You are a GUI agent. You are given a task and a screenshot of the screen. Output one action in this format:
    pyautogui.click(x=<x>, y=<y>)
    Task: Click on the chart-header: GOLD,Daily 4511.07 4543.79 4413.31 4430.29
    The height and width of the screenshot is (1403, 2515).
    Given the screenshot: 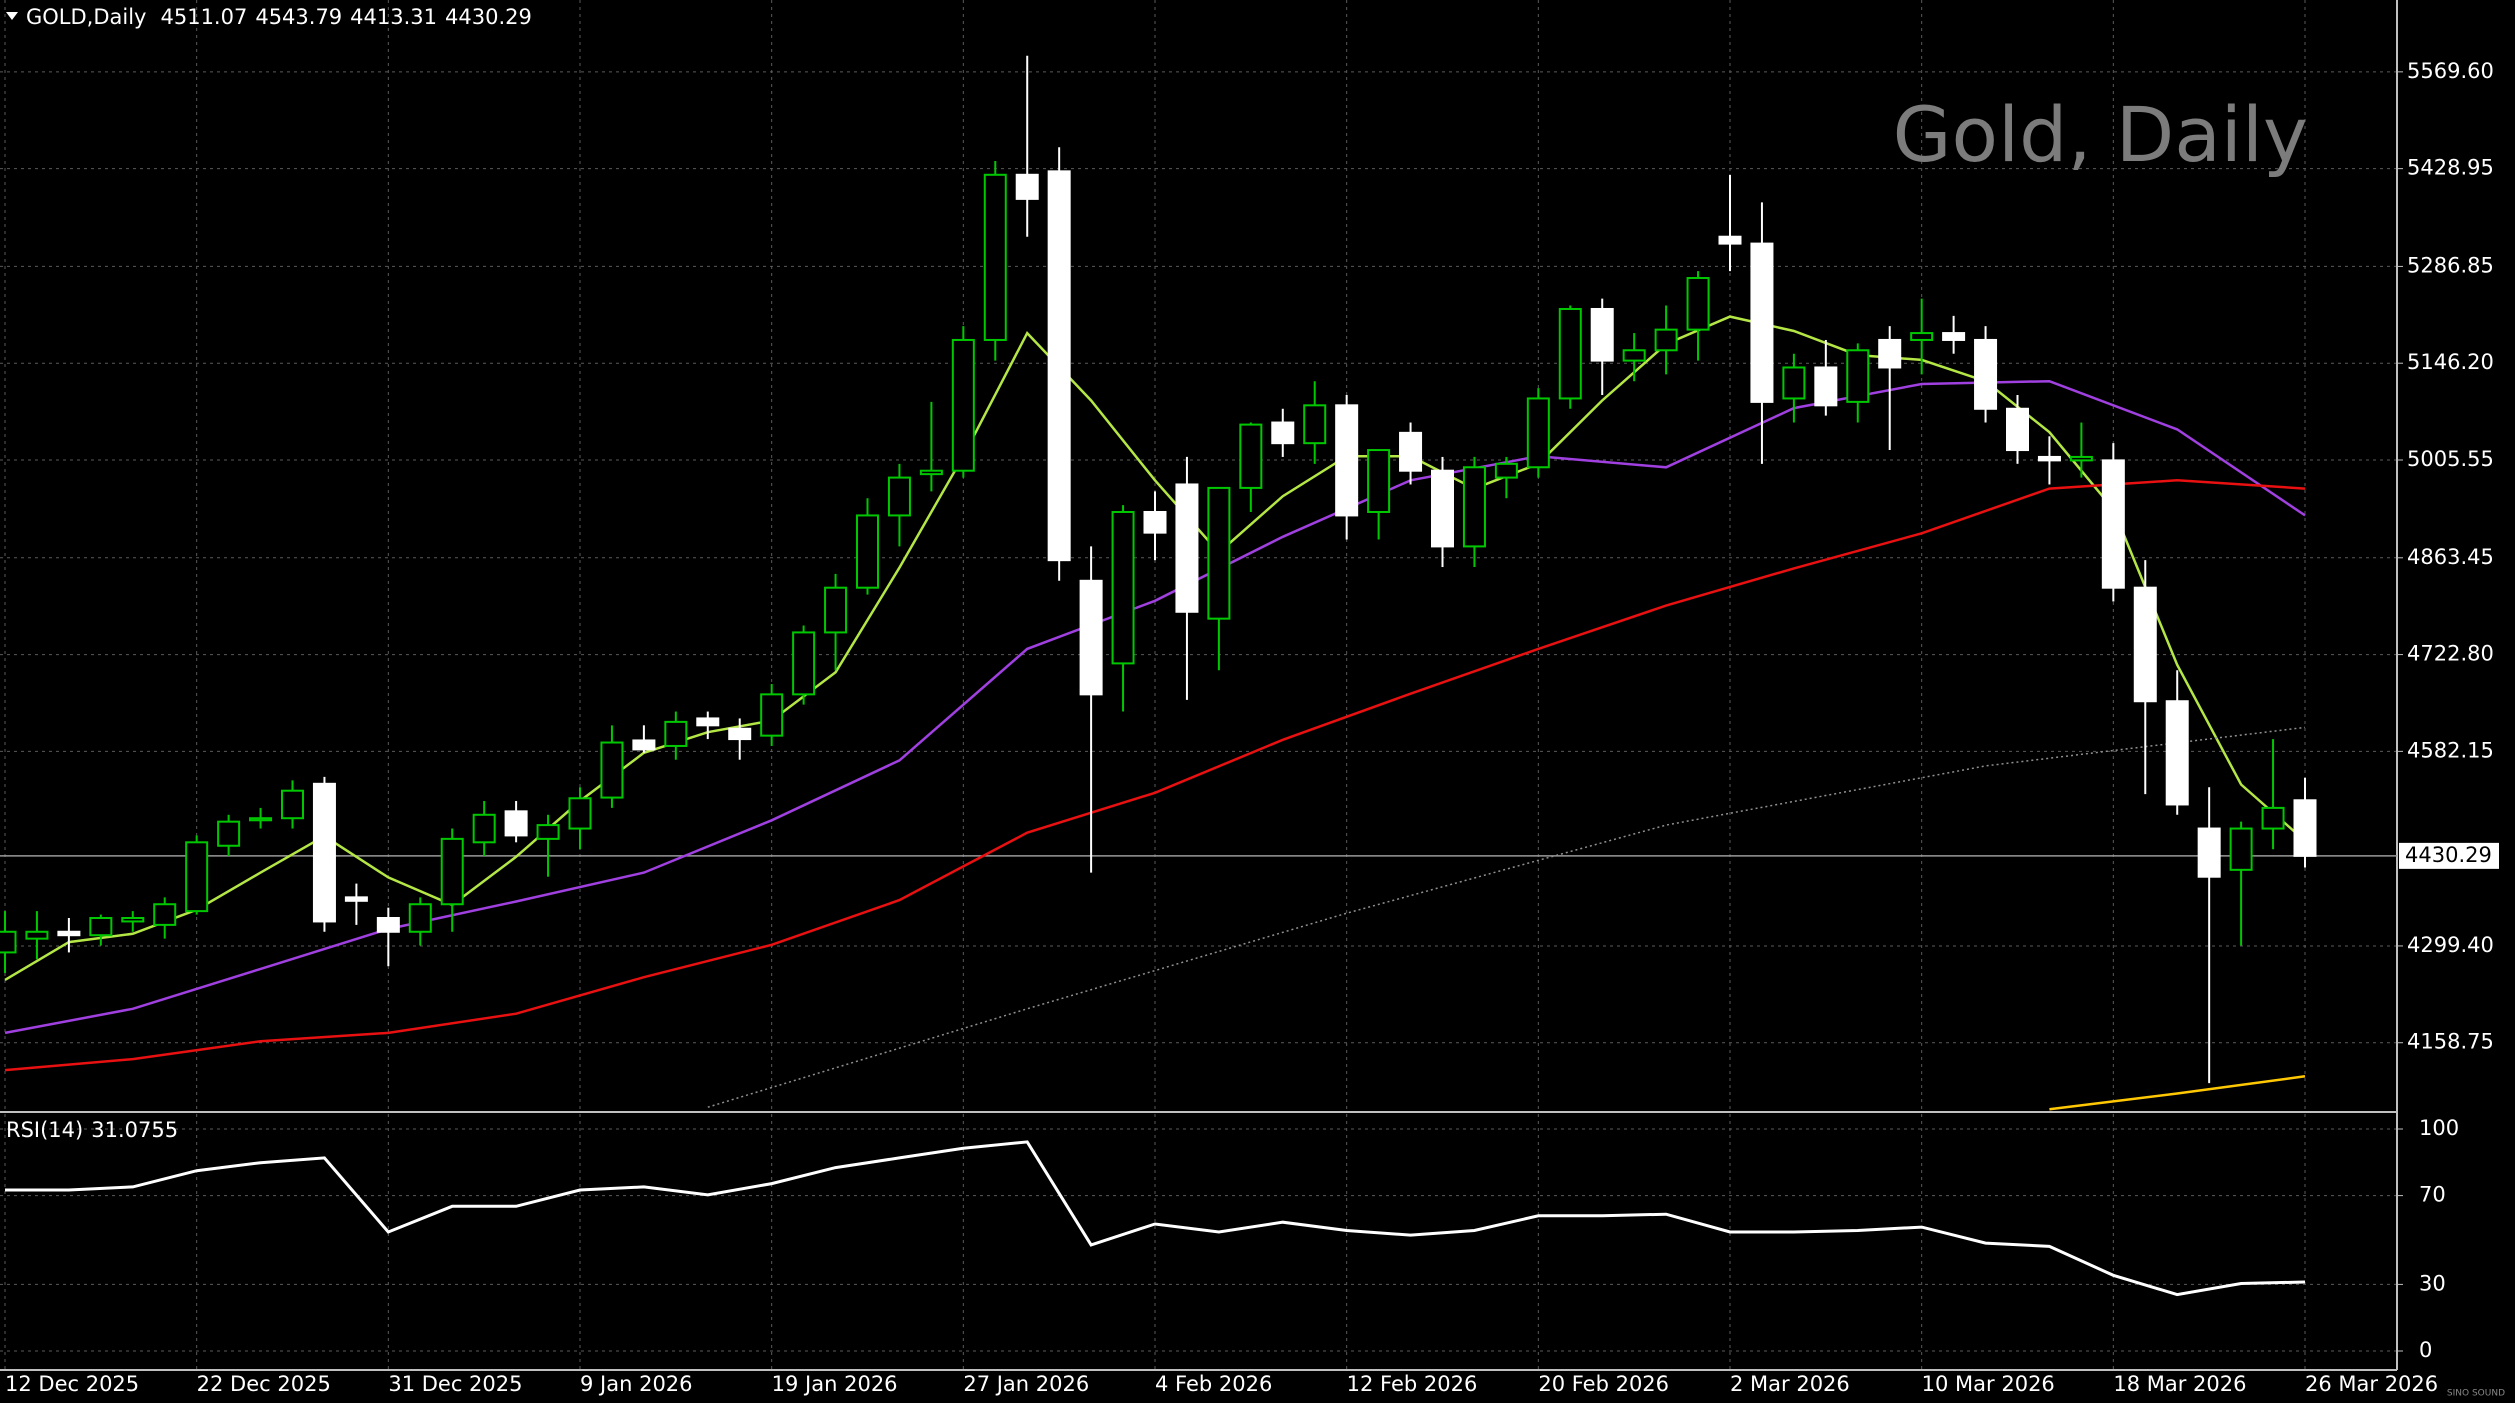 What is the action you would take?
    pyautogui.click(x=279, y=17)
    